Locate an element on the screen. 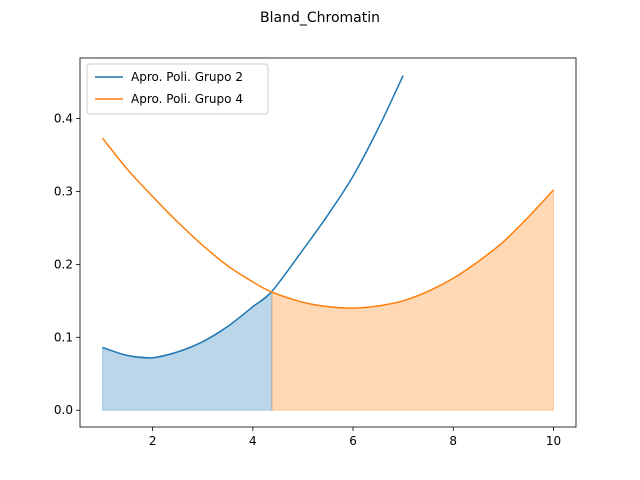 This screenshot has width=640, height=480. y-tick-label: 0.0 is located at coordinates (63, 410).